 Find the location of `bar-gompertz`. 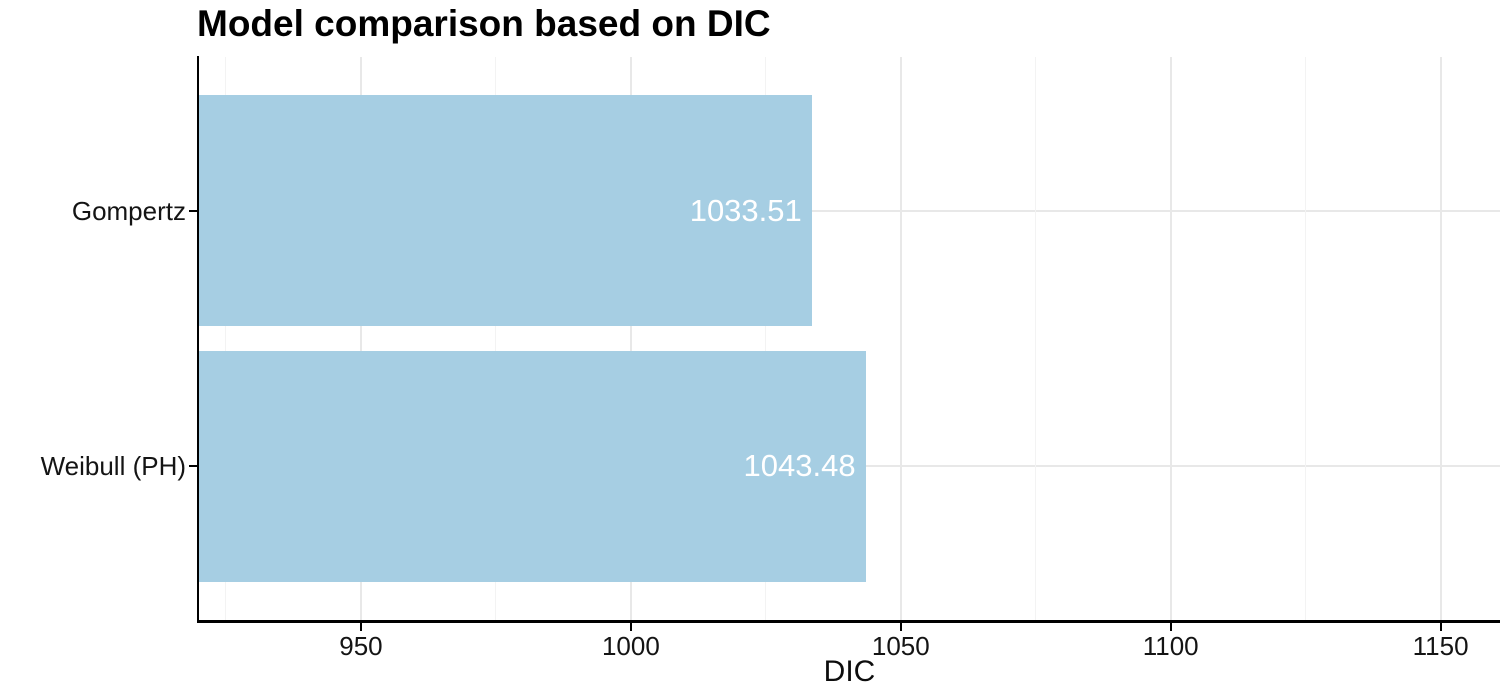

bar-gompertz is located at coordinates (505, 210).